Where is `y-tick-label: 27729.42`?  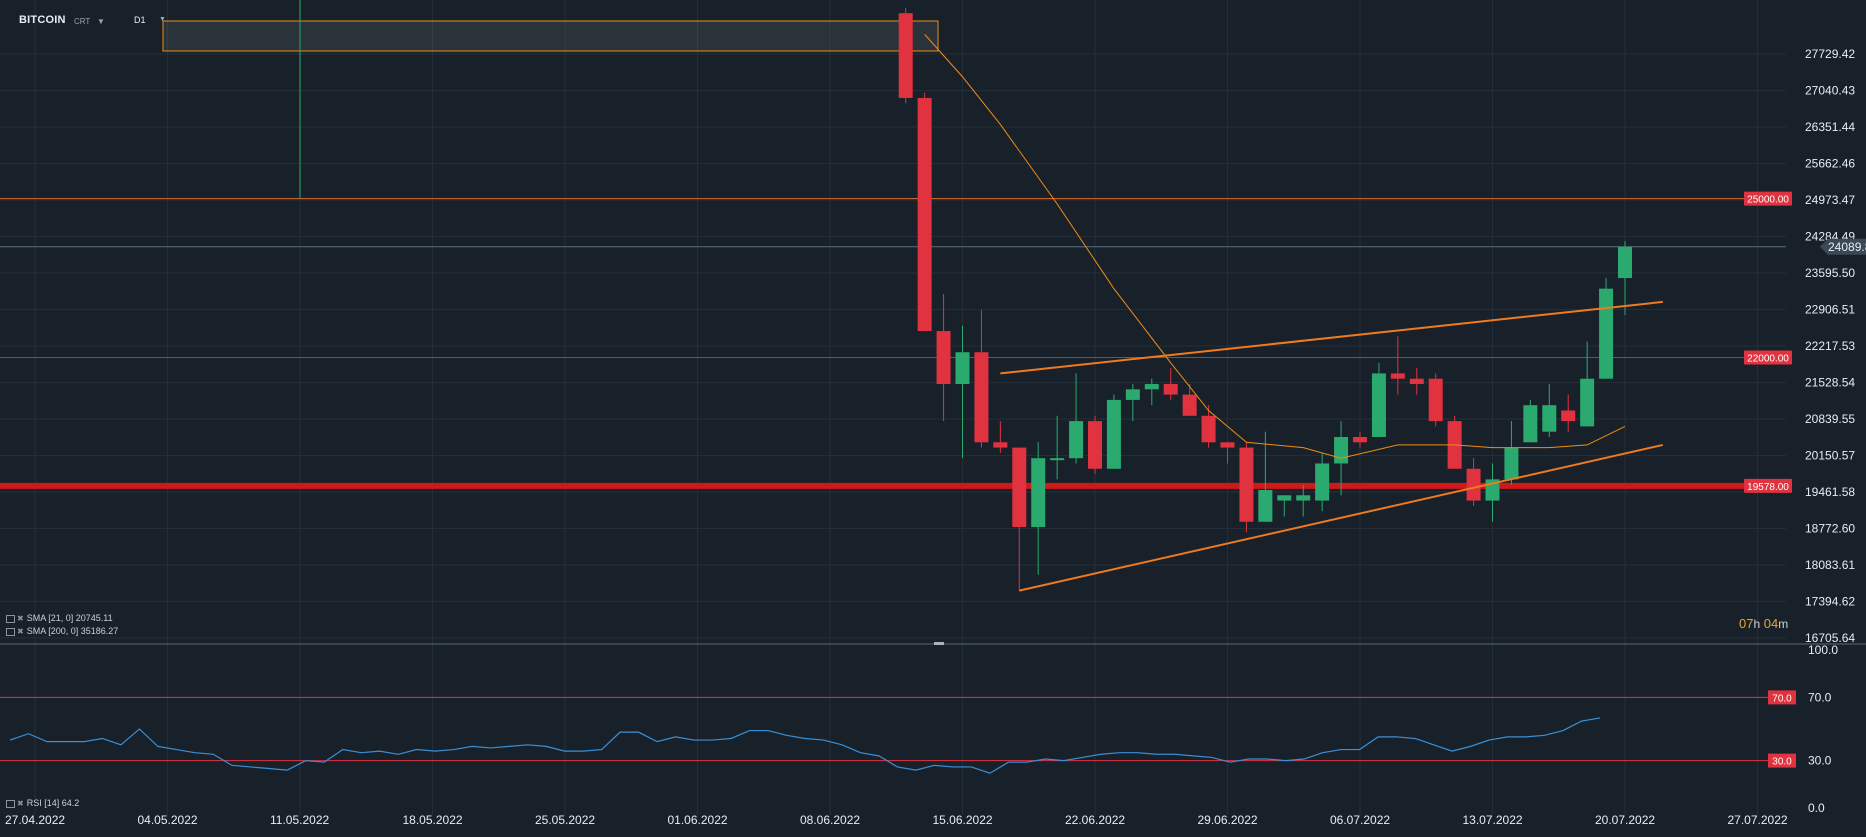 y-tick-label: 27729.42 is located at coordinates (1830, 54).